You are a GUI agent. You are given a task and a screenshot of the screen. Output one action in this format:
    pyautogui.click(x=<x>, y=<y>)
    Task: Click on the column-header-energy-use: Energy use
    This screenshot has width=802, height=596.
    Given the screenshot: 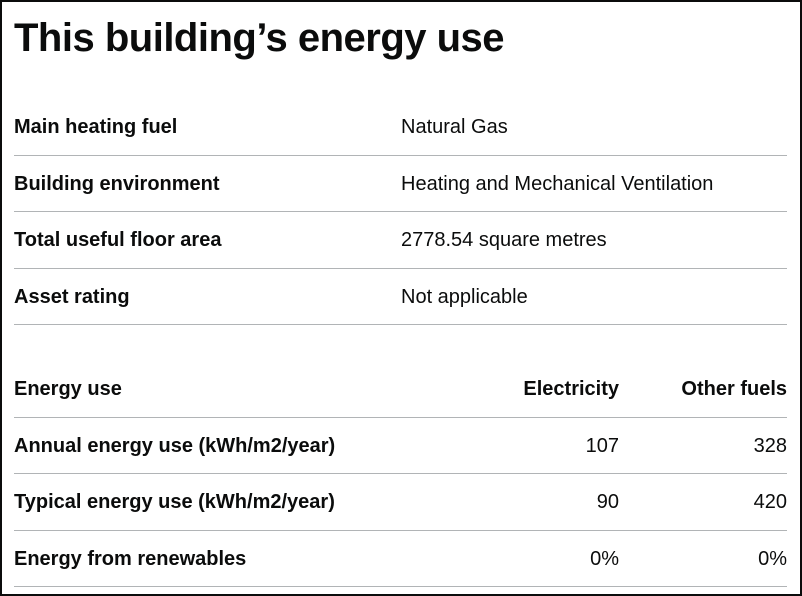 What is the action you would take?
    pyautogui.click(x=68, y=389)
    